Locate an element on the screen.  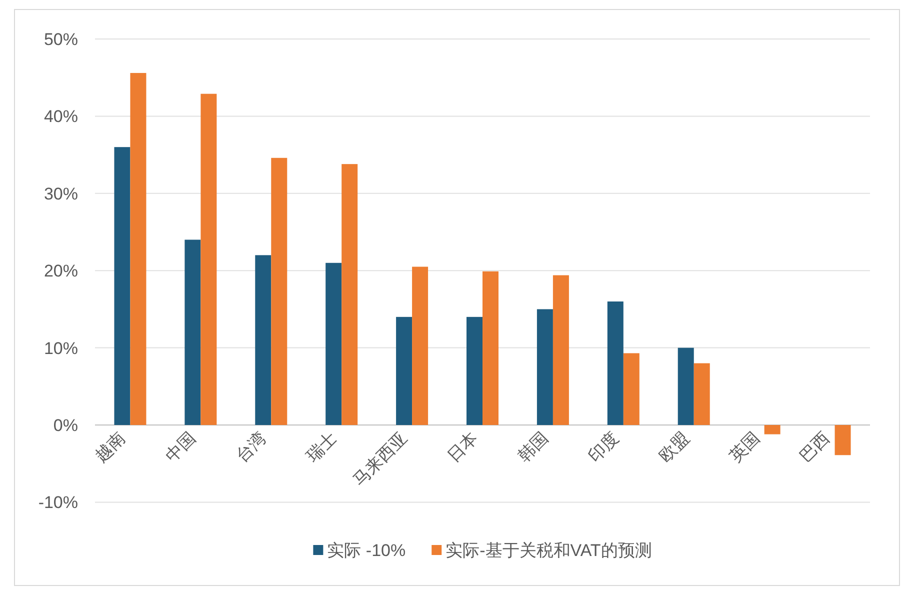
legend-label: 实际-基于关税和VAT的预测 is located at coordinates (549, 550).